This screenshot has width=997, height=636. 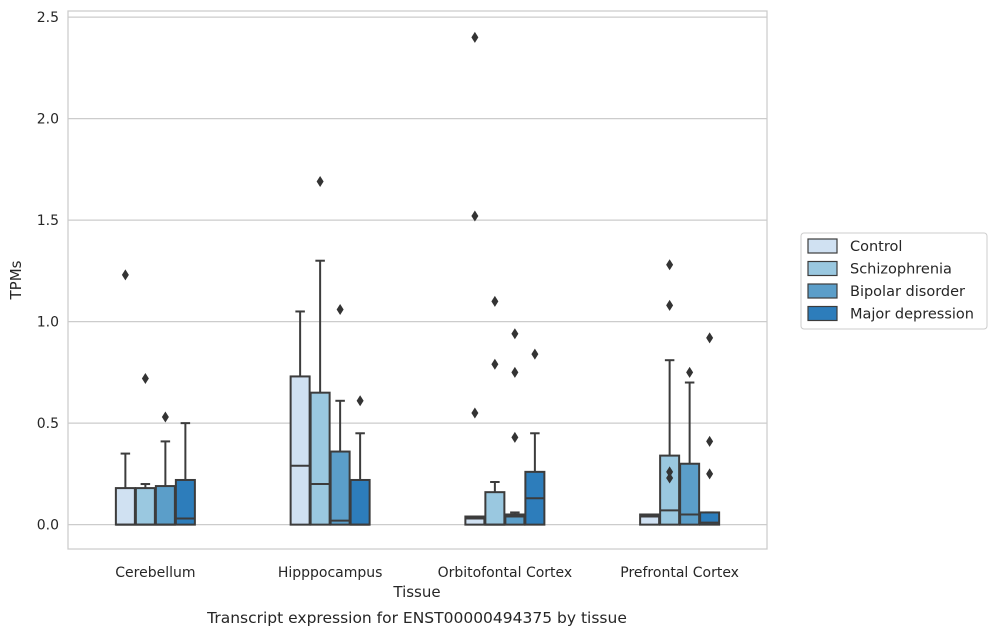 I want to click on legend-item: Bipolar disorder, so click(x=886, y=291).